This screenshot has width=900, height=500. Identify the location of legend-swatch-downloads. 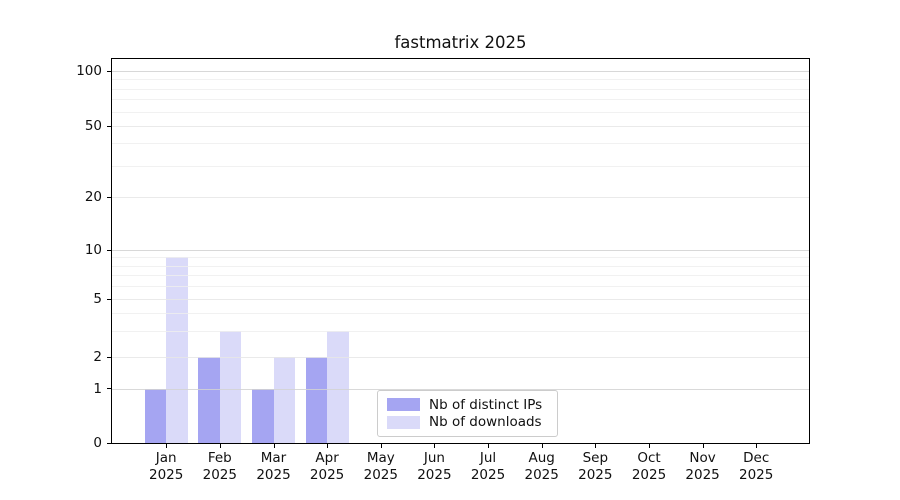
(403, 422).